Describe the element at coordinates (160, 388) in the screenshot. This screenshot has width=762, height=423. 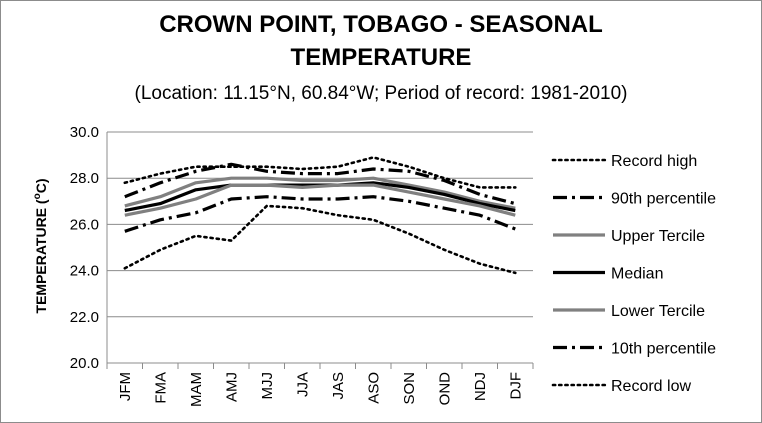
I see `x-tick-label: FMA` at that location.